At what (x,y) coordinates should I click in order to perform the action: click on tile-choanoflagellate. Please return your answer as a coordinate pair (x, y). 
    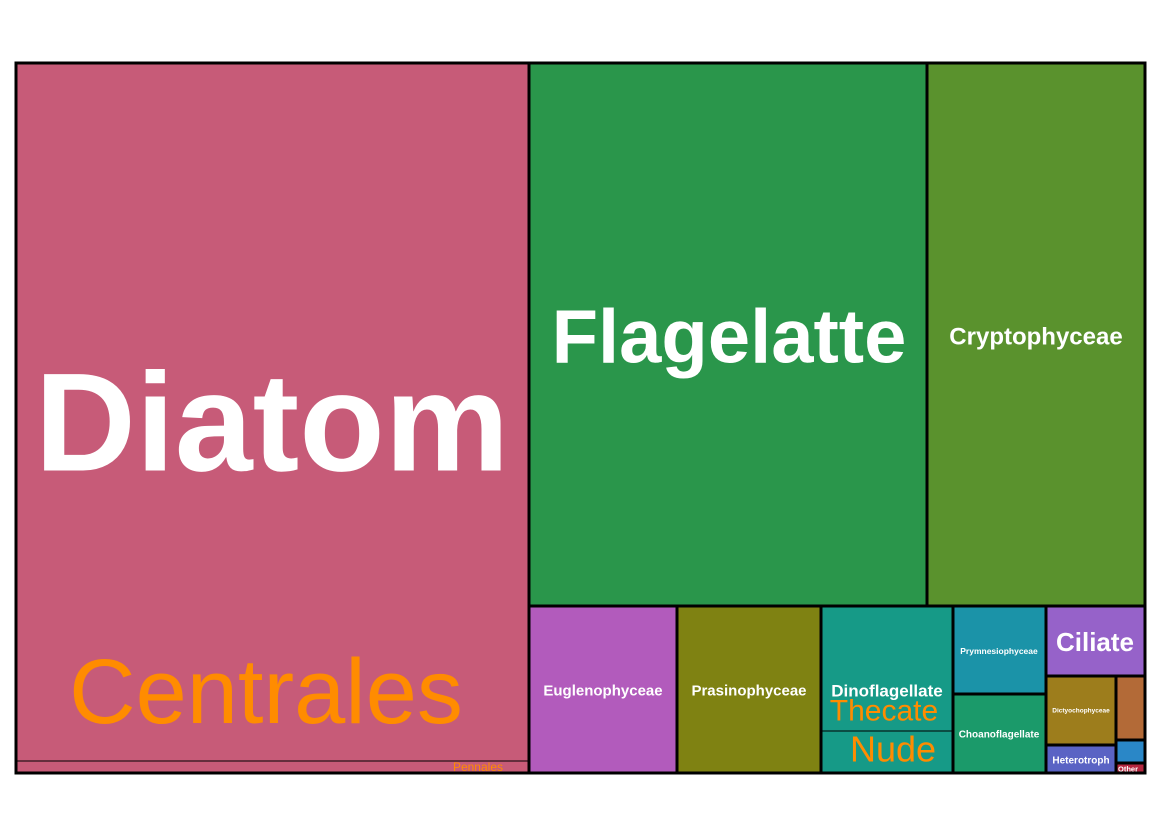
    Looking at the image, I should click on (999, 733).